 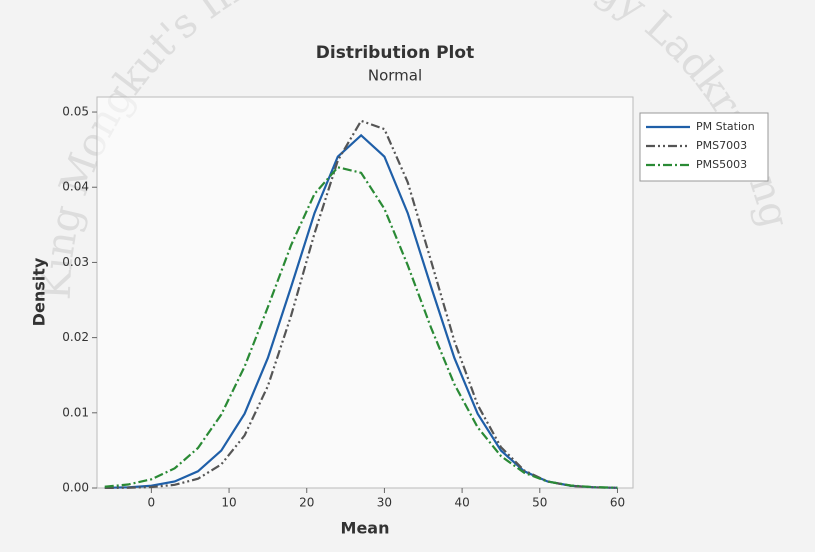 What do you see at coordinates (617, 503) in the screenshot?
I see `x-tick-label: 60` at bounding box center [617, 503].